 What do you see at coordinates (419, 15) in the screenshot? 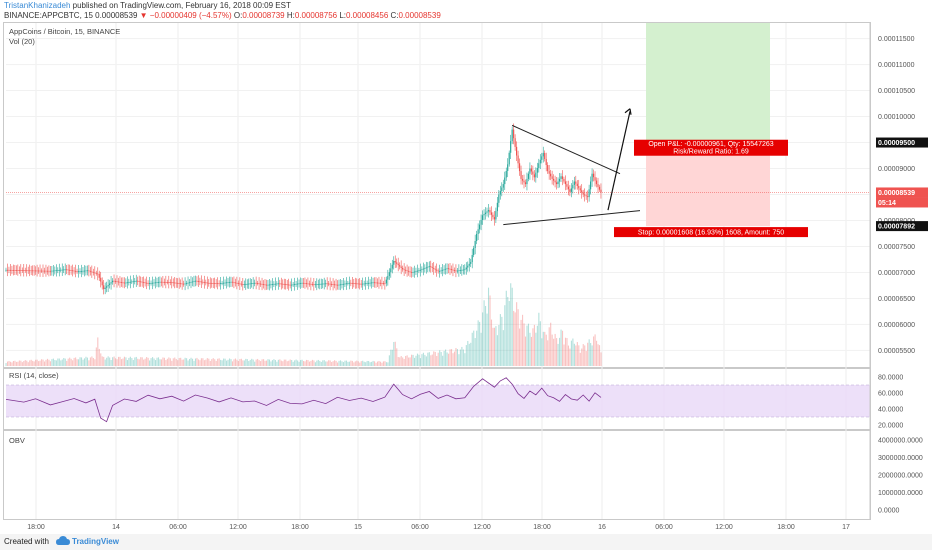
I see `ohlc-close: 0.00008539` at bounding box center [419, 15].